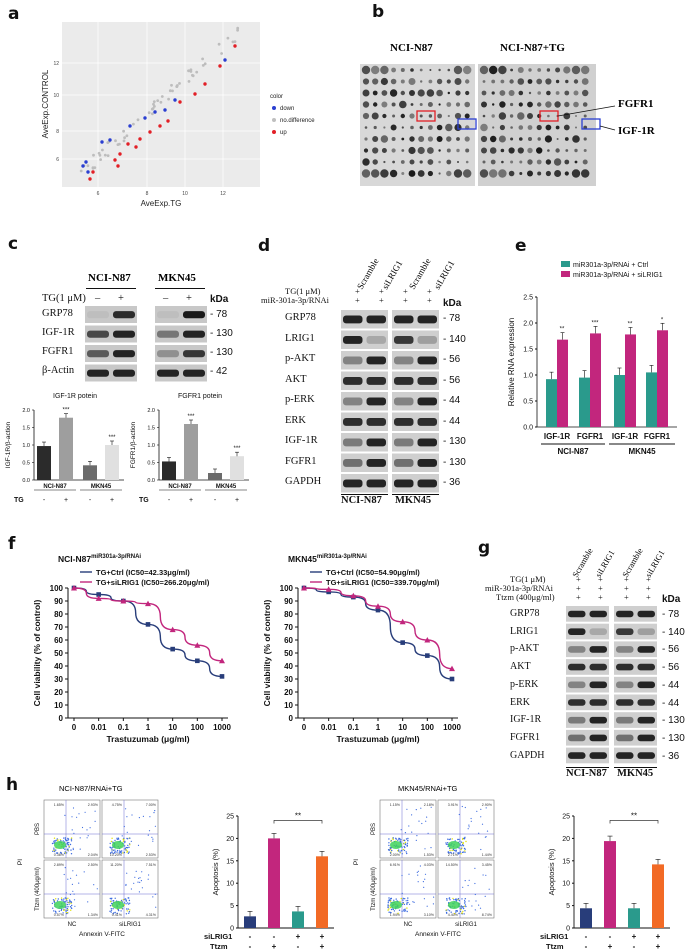 The height and width of the screenshot is (952, 685). Describe the element at coordinates (237, 468) in the screenshot. I see `bar` at that location.